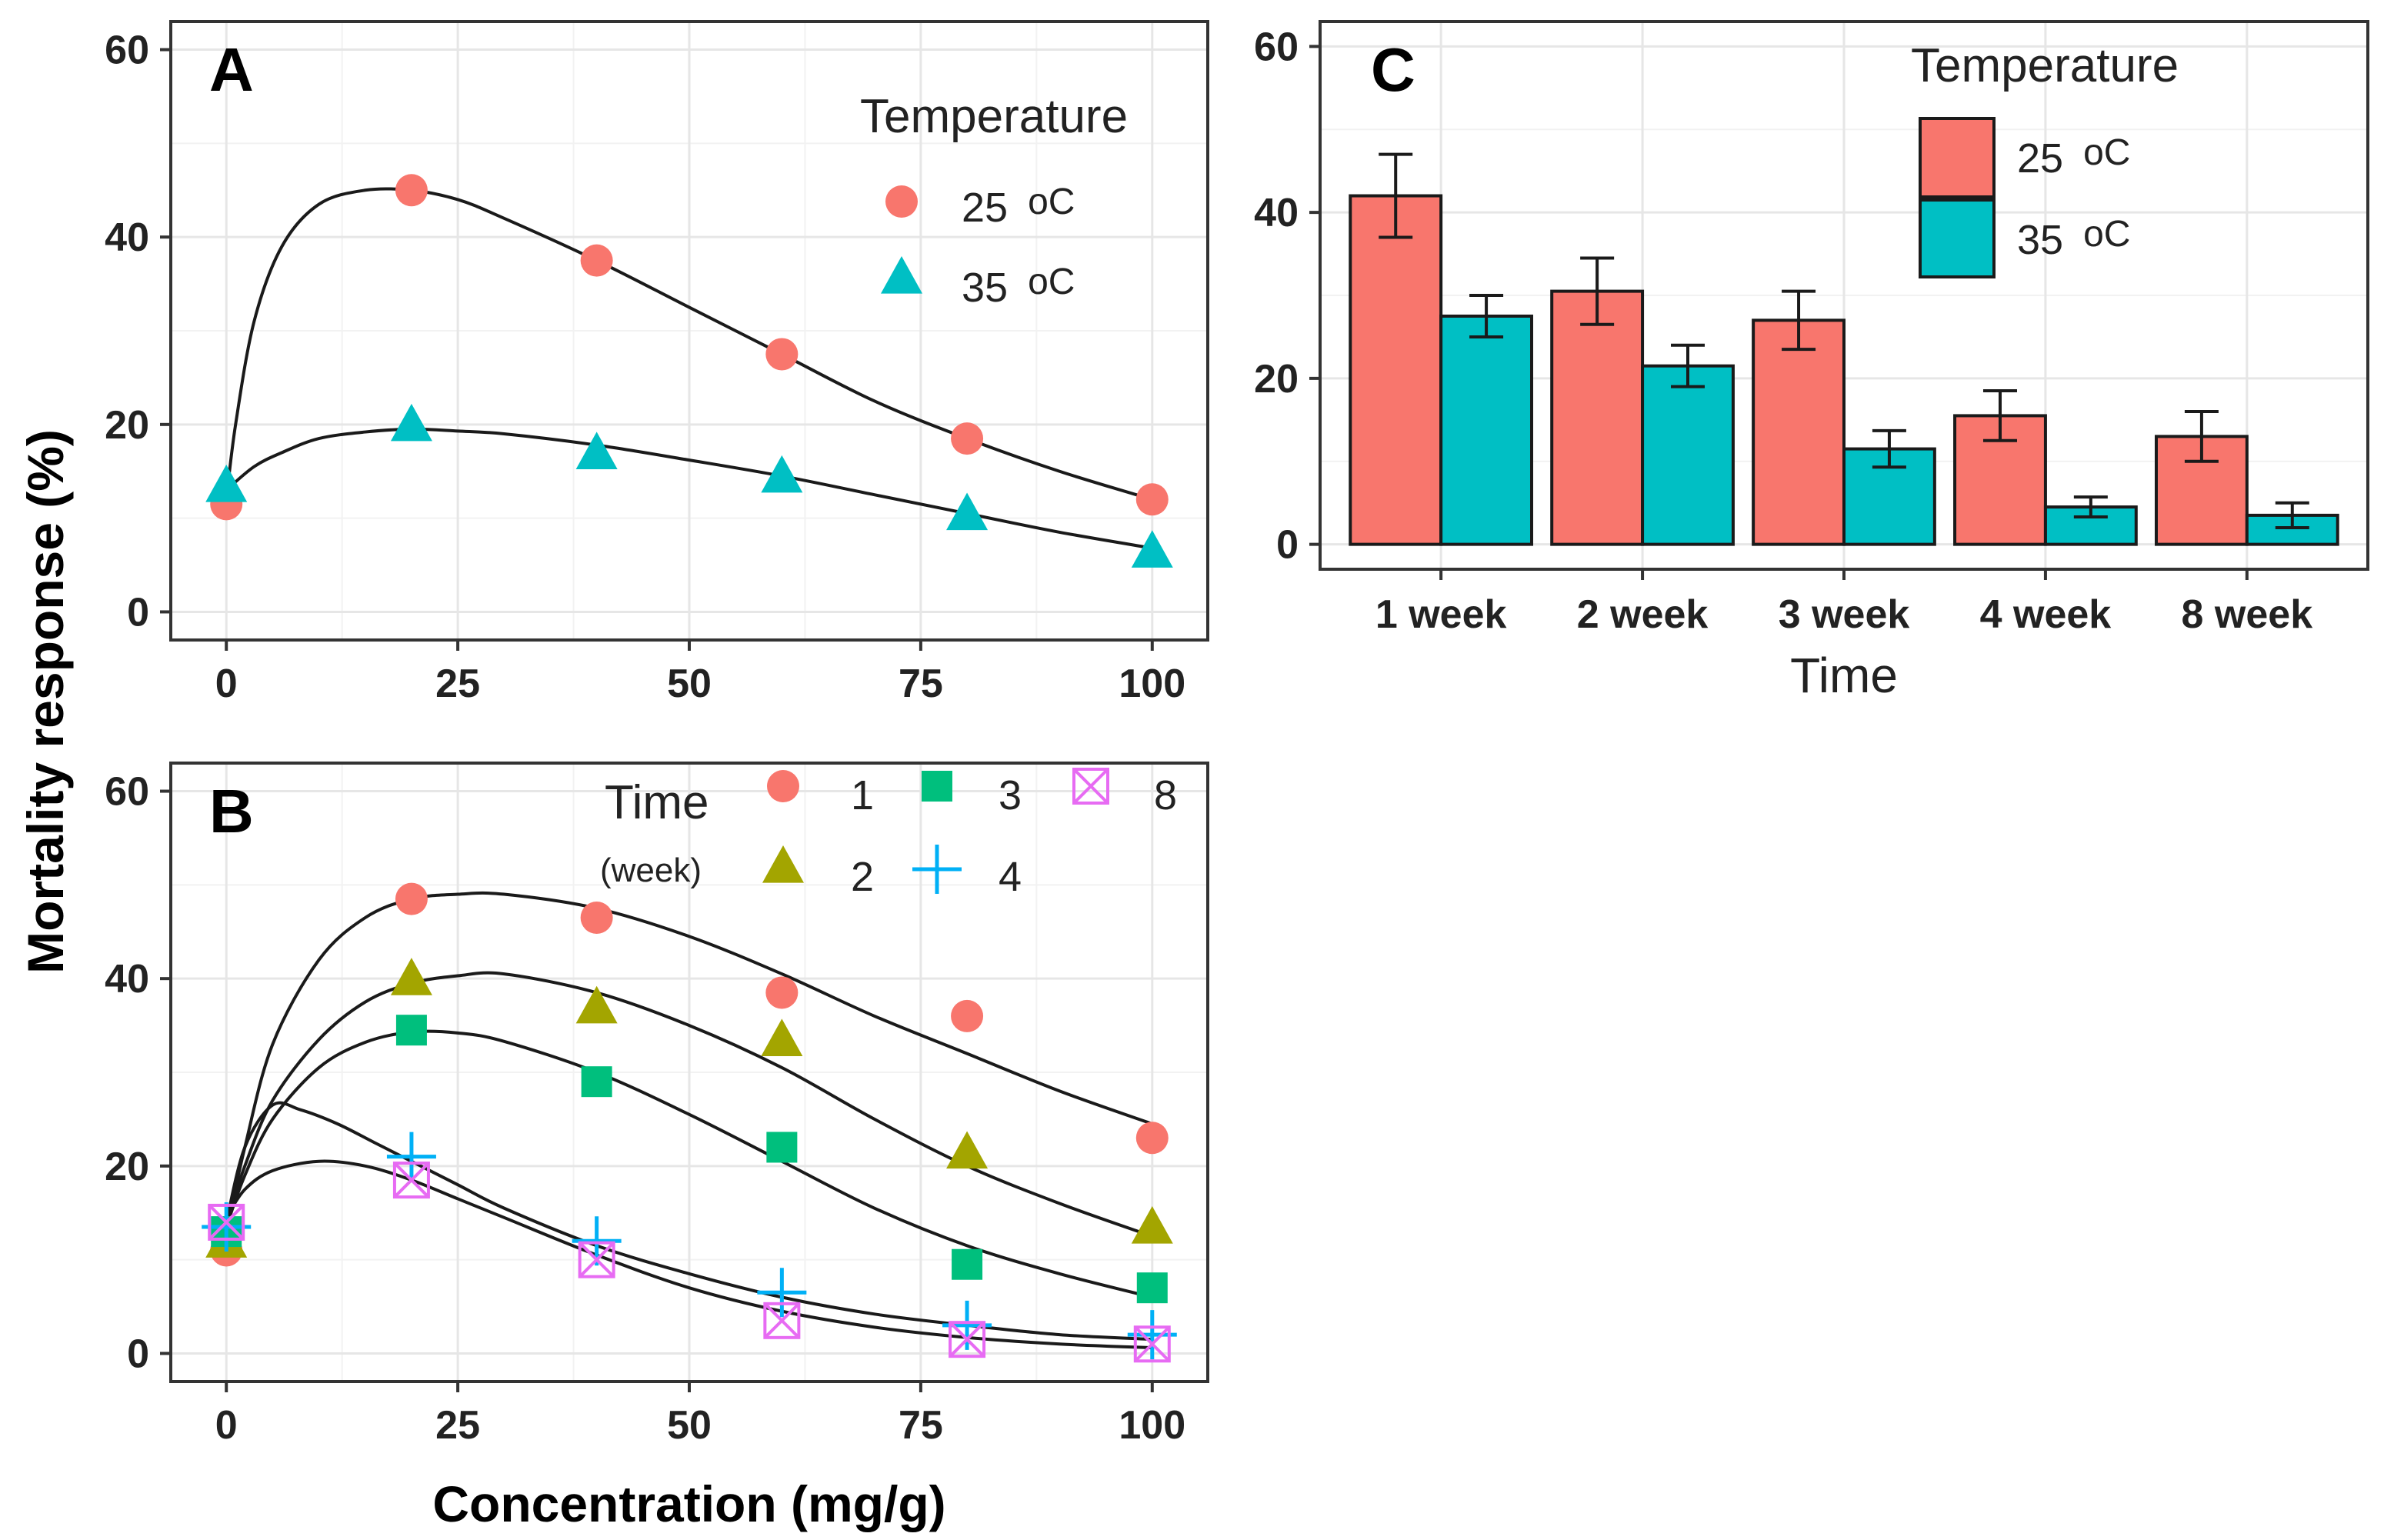 This screenshot has height=1540, width=2384. What do you see at coordinates (127, 237) in the screenshot?
I see `panelA-y-tick-label: 40` at bounding box center [127, 237].